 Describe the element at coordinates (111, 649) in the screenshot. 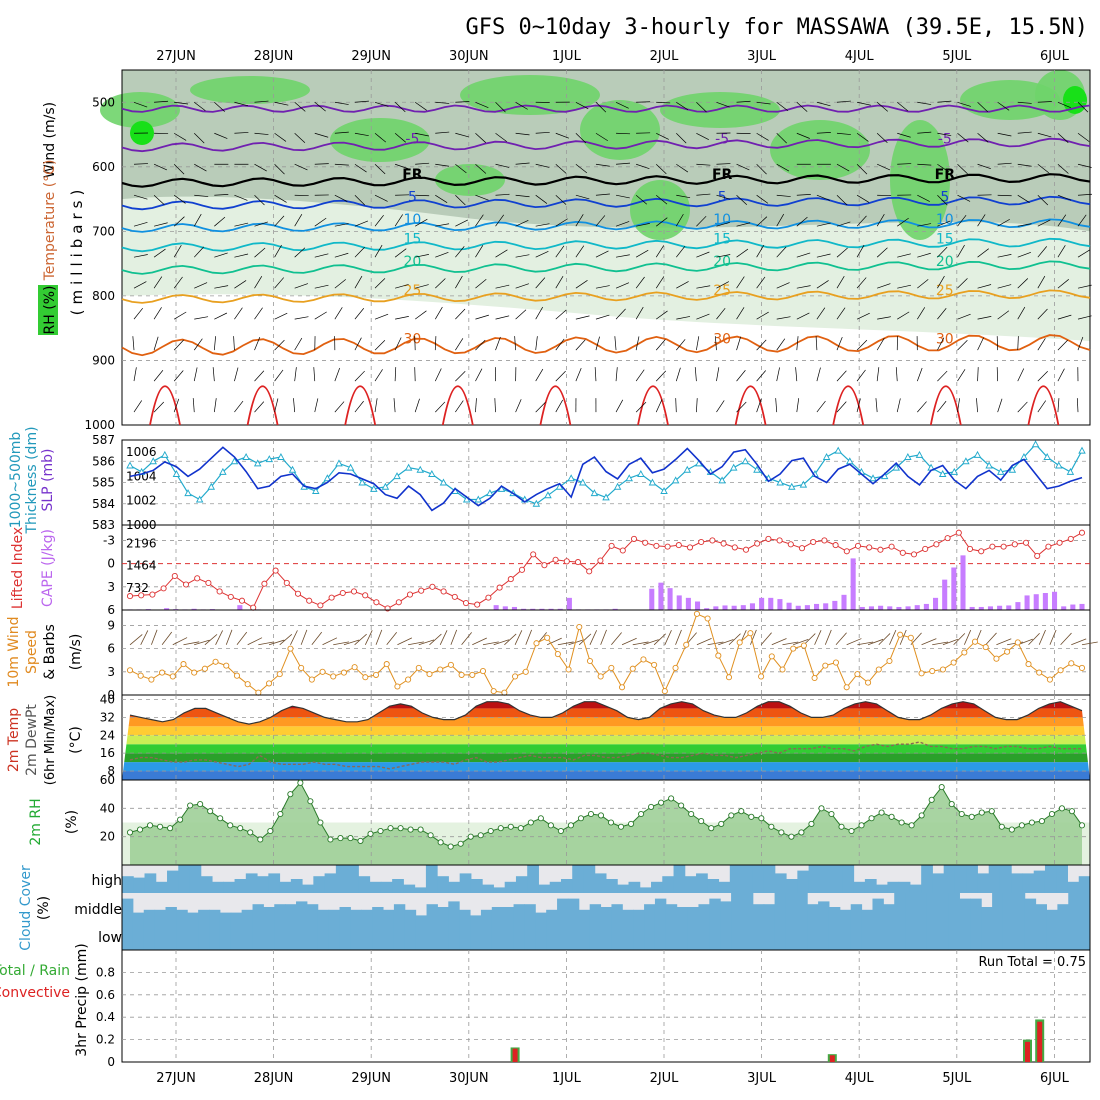

I see `y-tick-label: 6` at that location.